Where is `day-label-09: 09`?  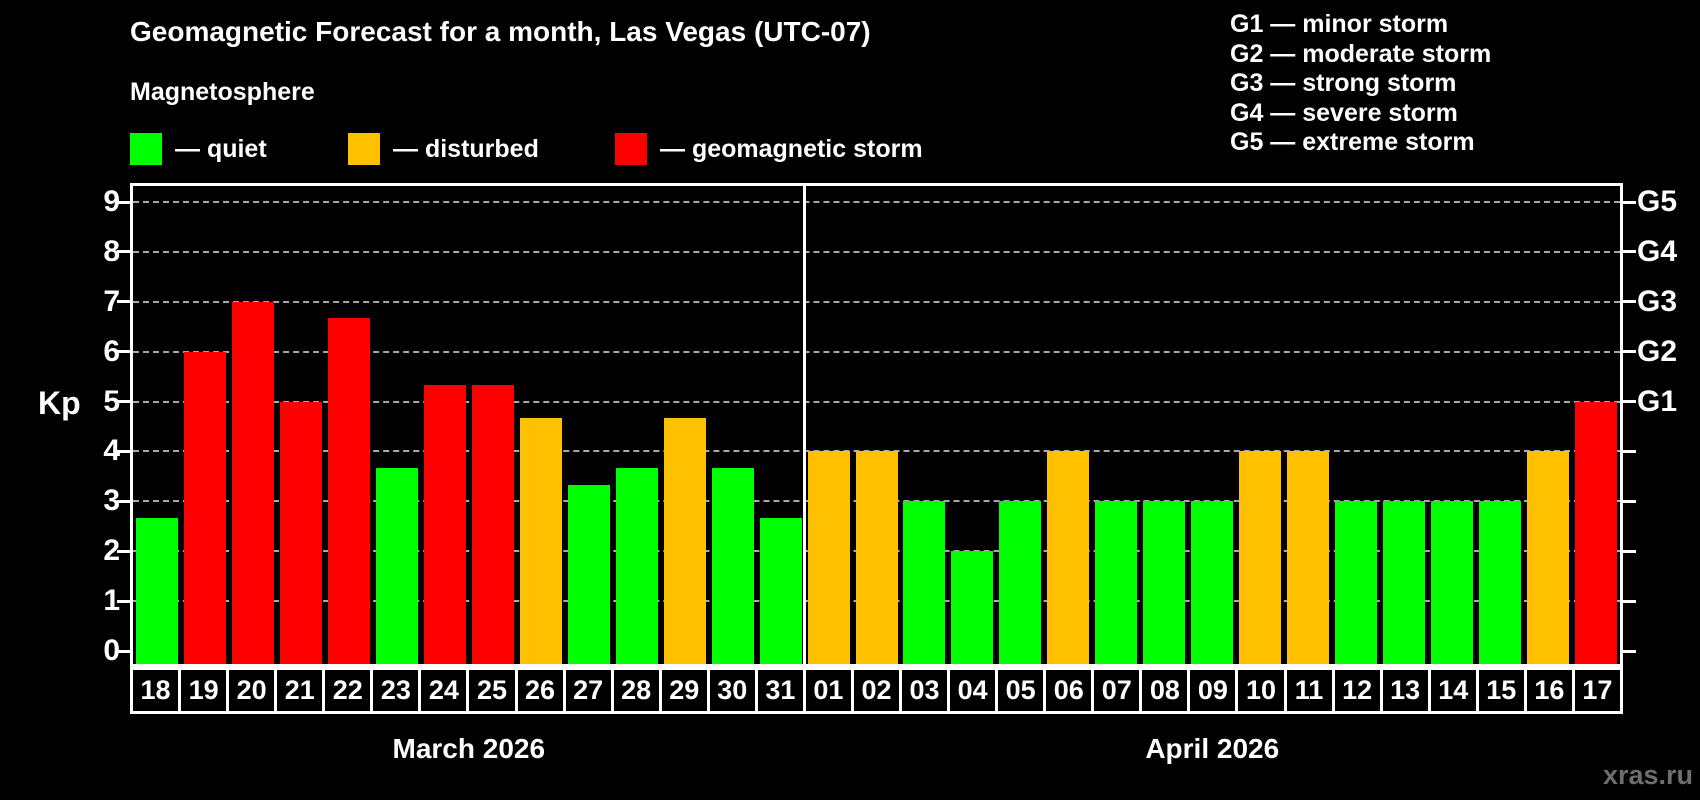 day-label-09: 09 is located at coordinates (1214, 690).